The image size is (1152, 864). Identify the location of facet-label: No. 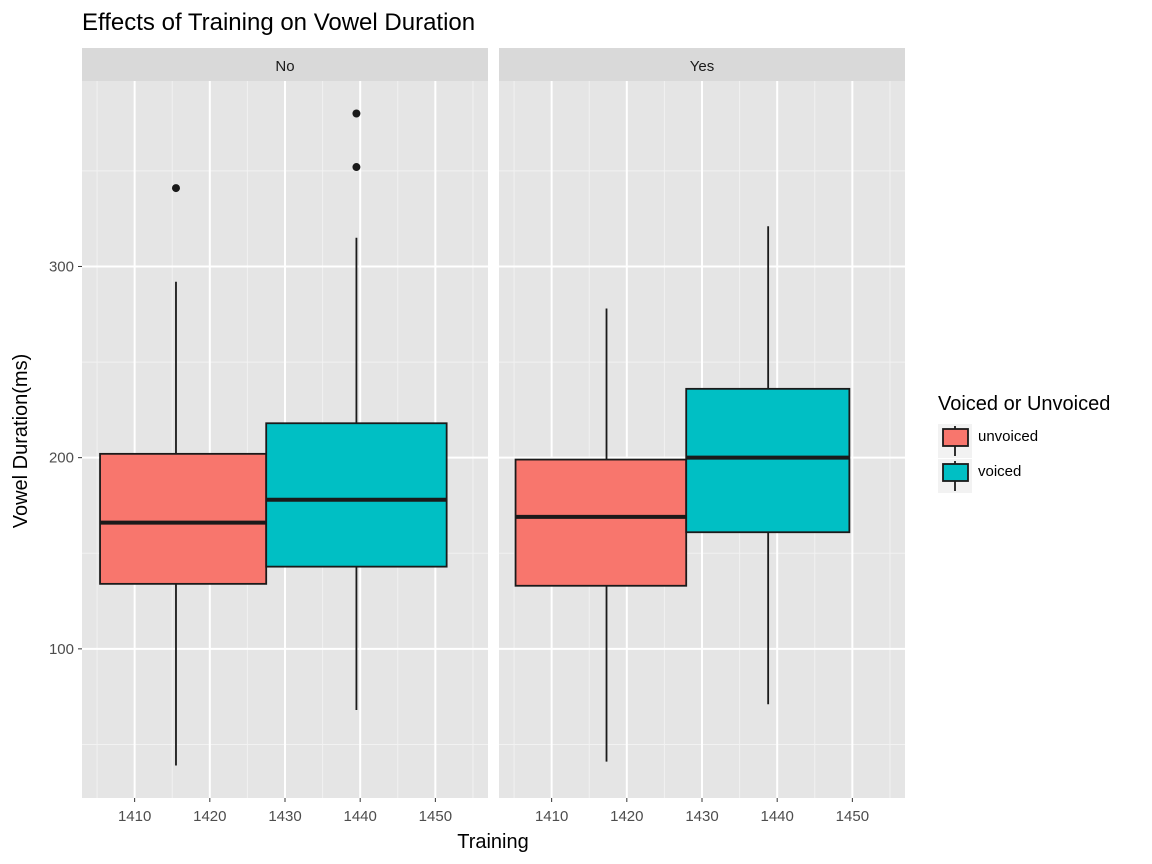
(284, 66).